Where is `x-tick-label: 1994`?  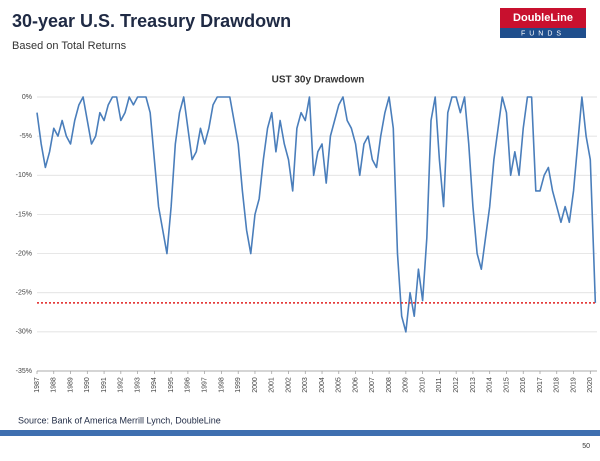 x-tick-label: 1994 is located at coordinates (154, 385).